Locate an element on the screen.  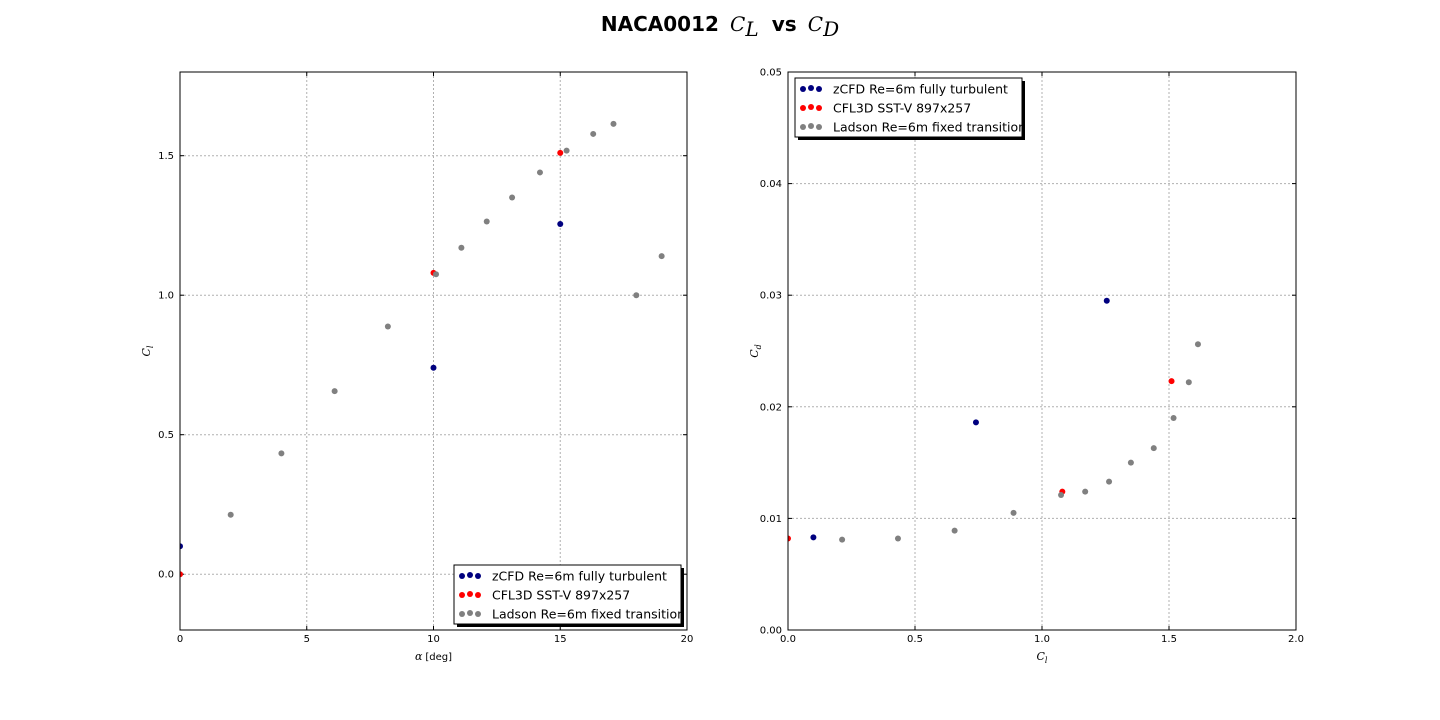
x-tick-label: 0.0 is located at coordinates (788, 639).